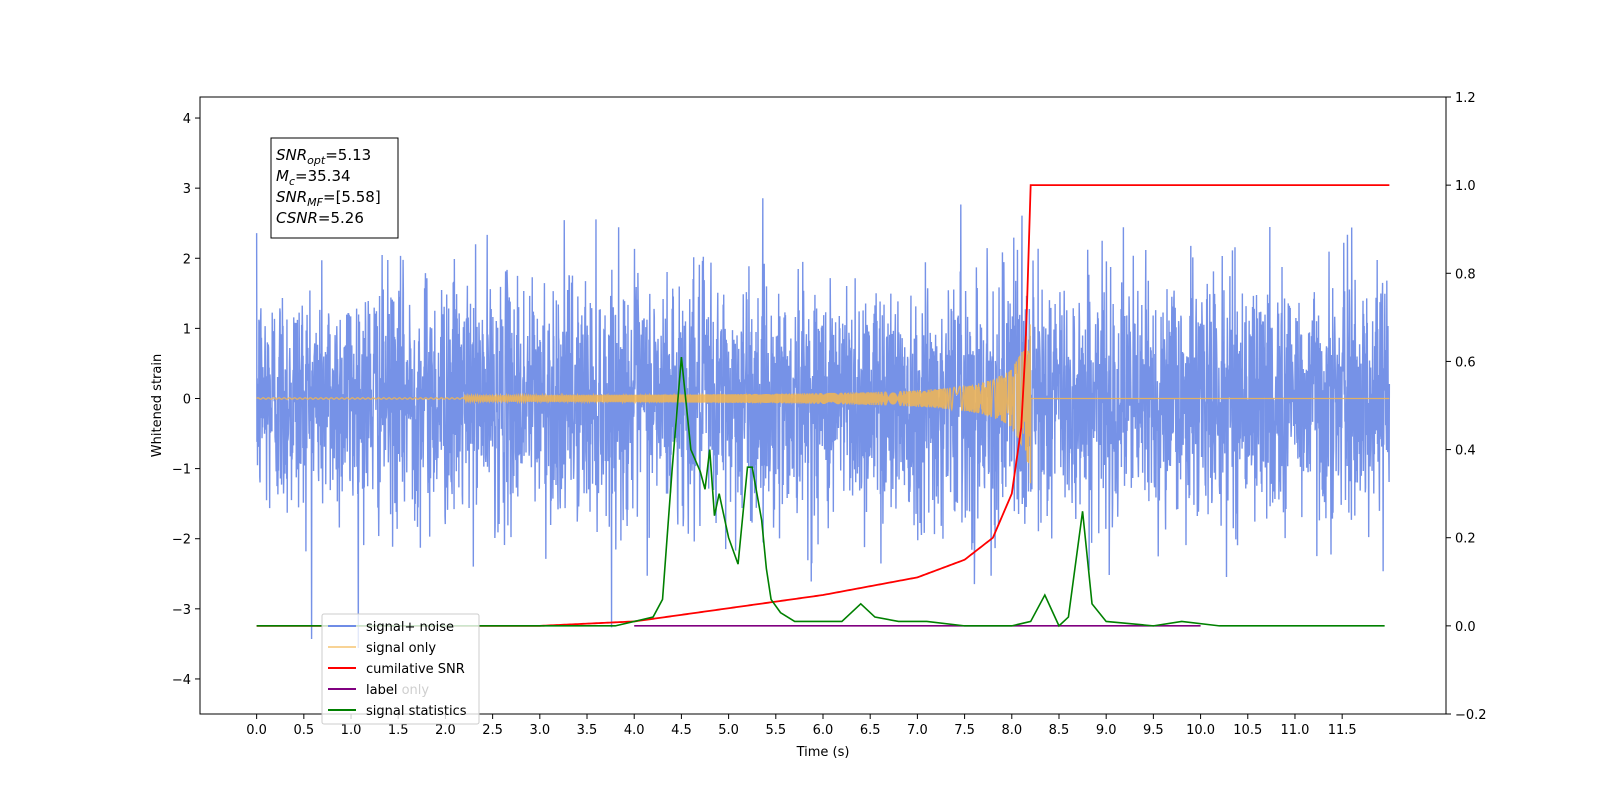 This screenshot has width=1600, height=800. Describe the element at coordinates (1200, 730) in the screenshot. I see `x-tick-label: 10.0` at that location.